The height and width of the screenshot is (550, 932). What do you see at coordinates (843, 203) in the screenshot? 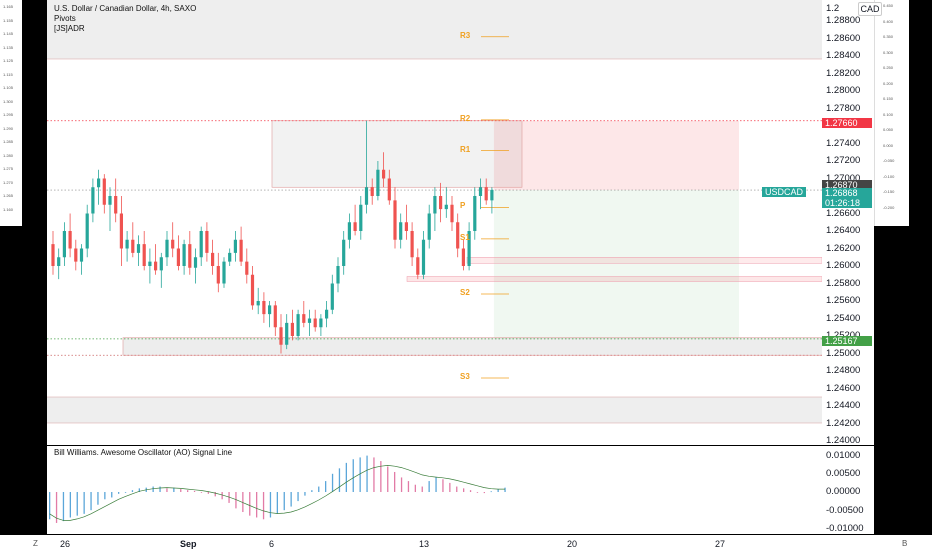
I see `bar-countdown: 01:26:18` at bounding box center [843, 203].